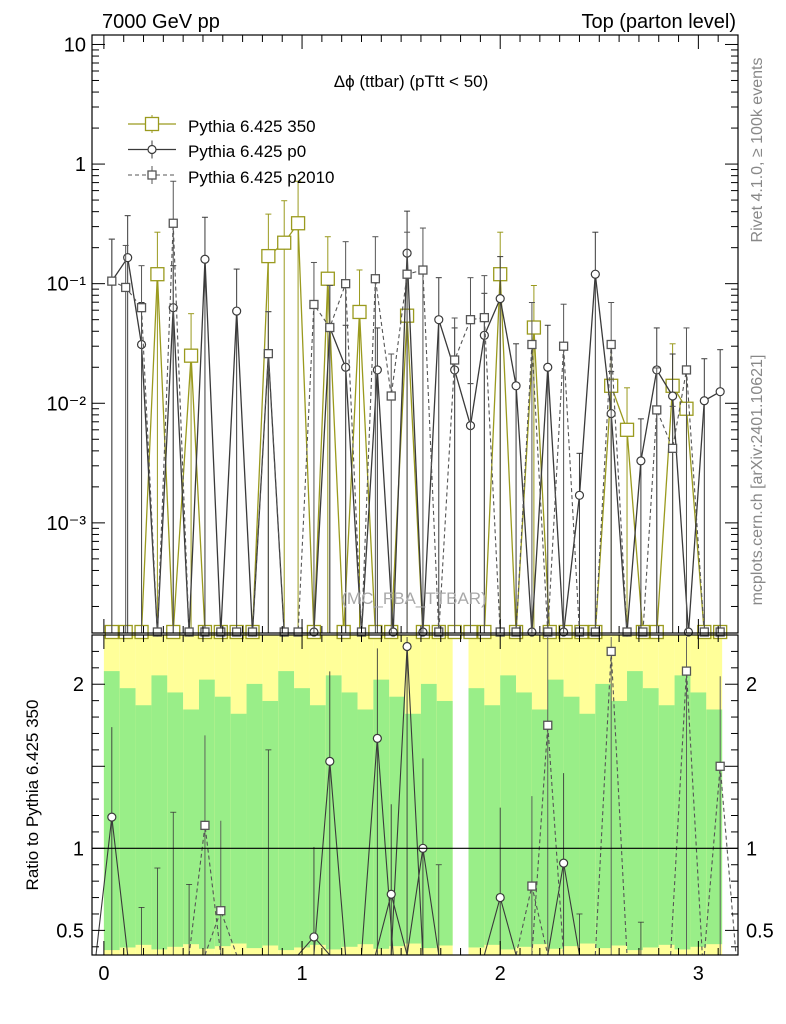 The width and height of the screenshot is (786, 1024). I want to click on ratio-y-tick-label-right: 0.5, so click(760, 931).